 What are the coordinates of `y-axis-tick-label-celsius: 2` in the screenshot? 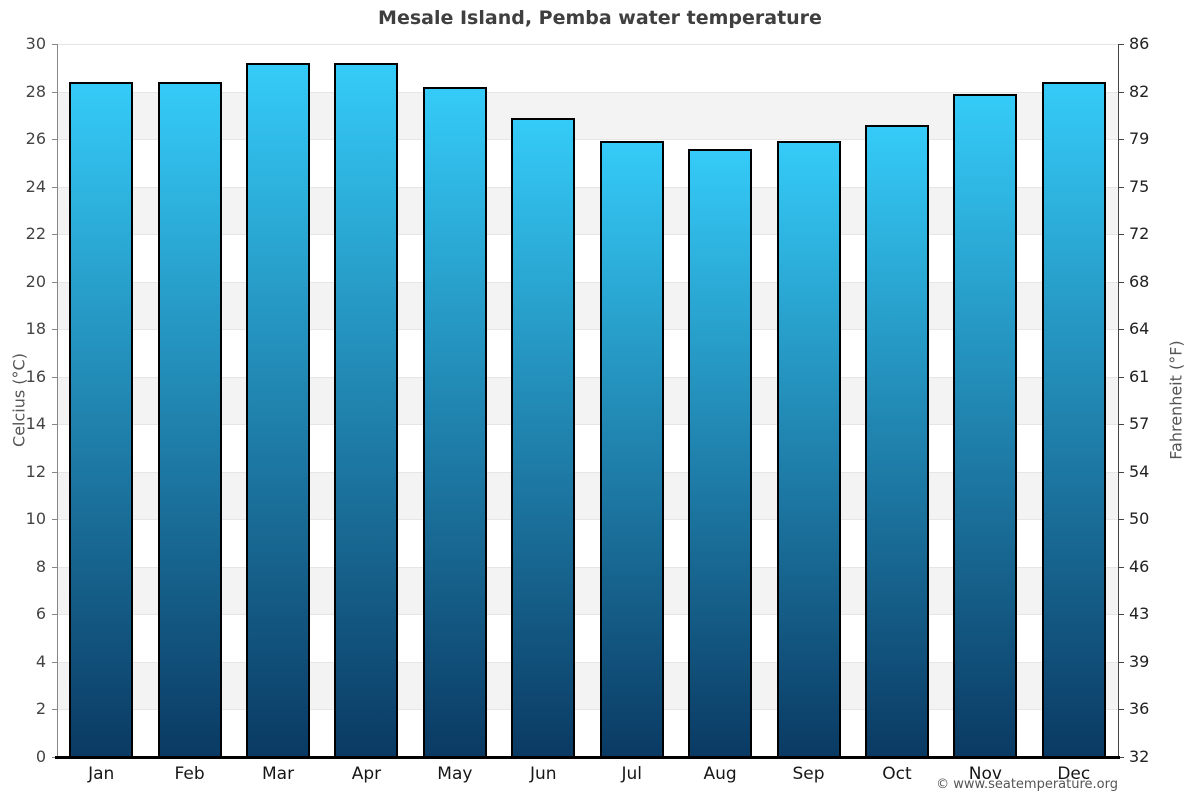 It's located at (40, 709).